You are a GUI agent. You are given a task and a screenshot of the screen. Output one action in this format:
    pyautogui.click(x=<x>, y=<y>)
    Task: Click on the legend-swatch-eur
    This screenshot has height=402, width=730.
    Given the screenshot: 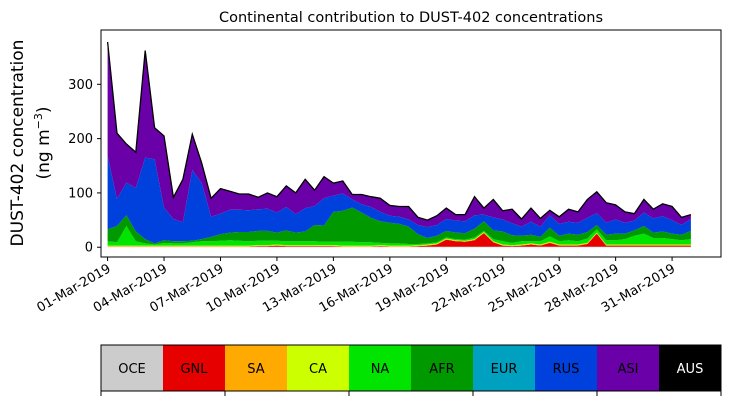 What is the action you would take?
    pyautogui.click(x=504, y=368)
    